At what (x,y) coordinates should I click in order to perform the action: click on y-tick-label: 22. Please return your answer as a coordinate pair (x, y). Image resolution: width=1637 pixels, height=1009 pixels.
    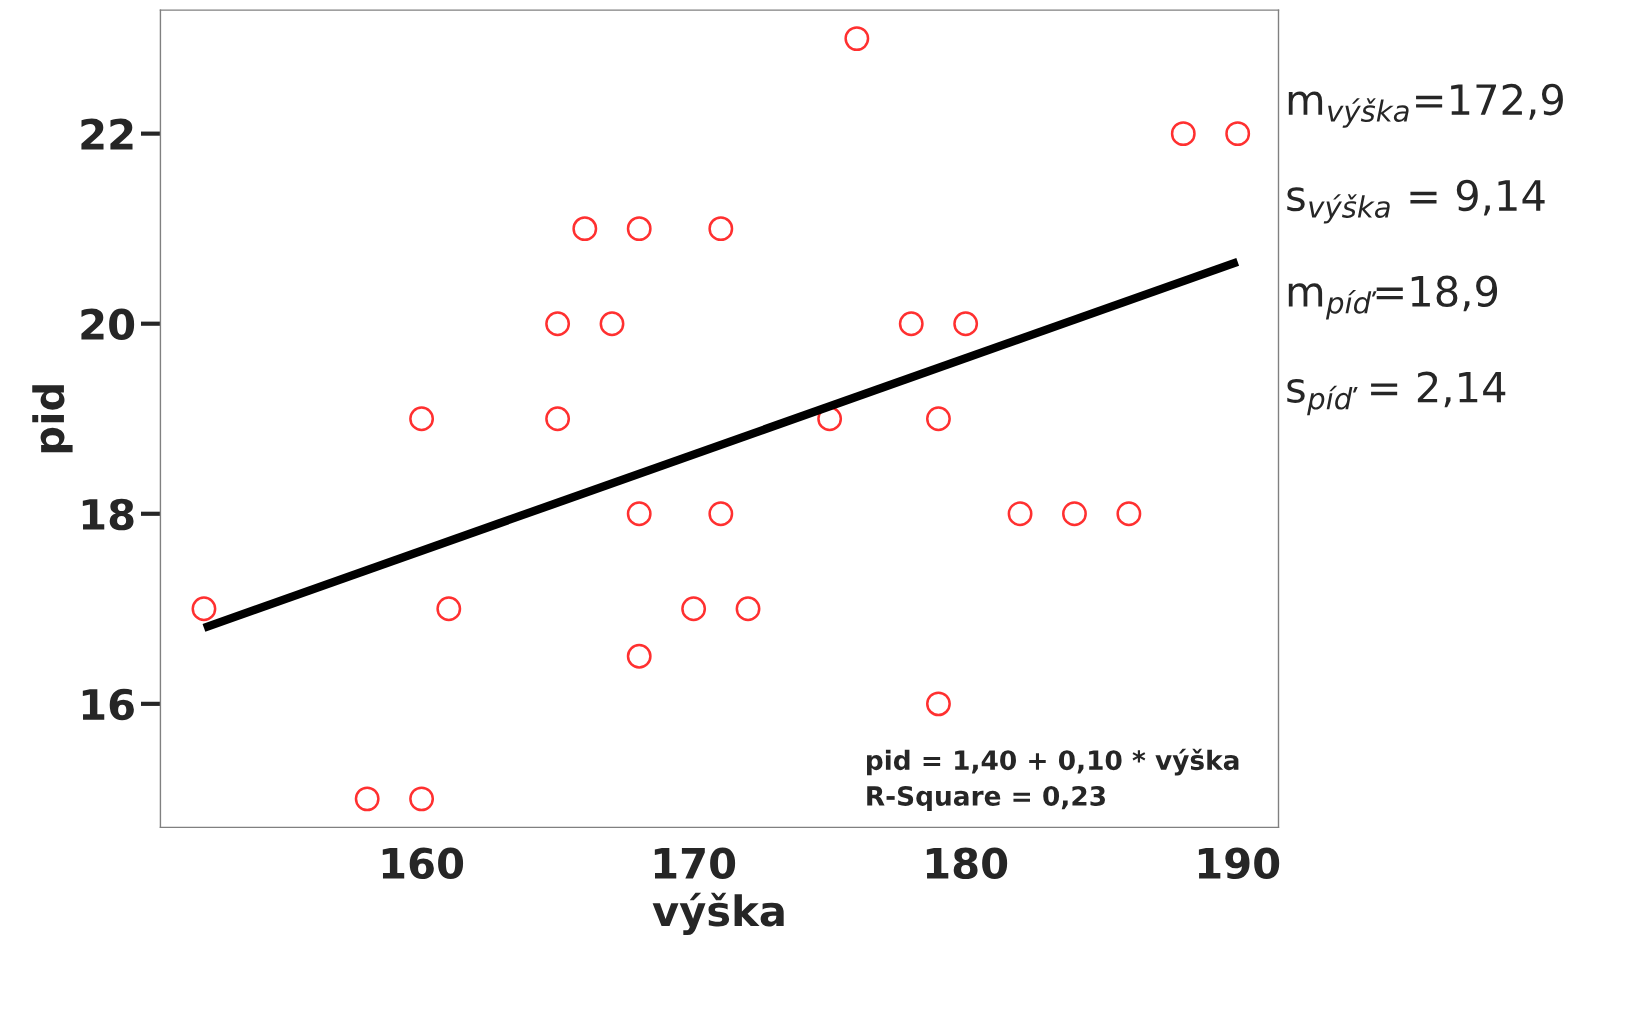
    Looking at the image, I should click on (107, 134).